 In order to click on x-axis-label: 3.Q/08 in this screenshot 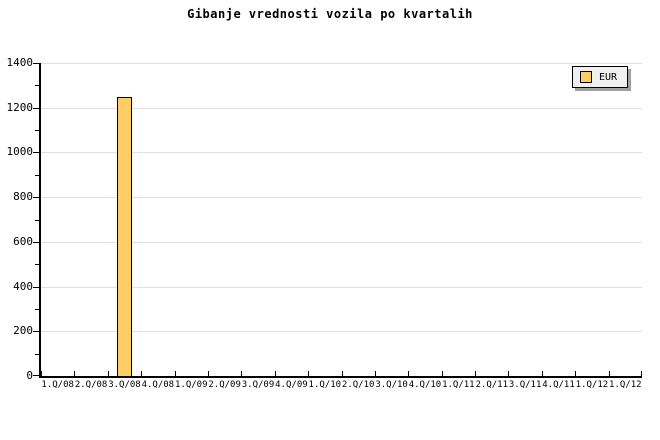, I will do `click(124, 385)`.